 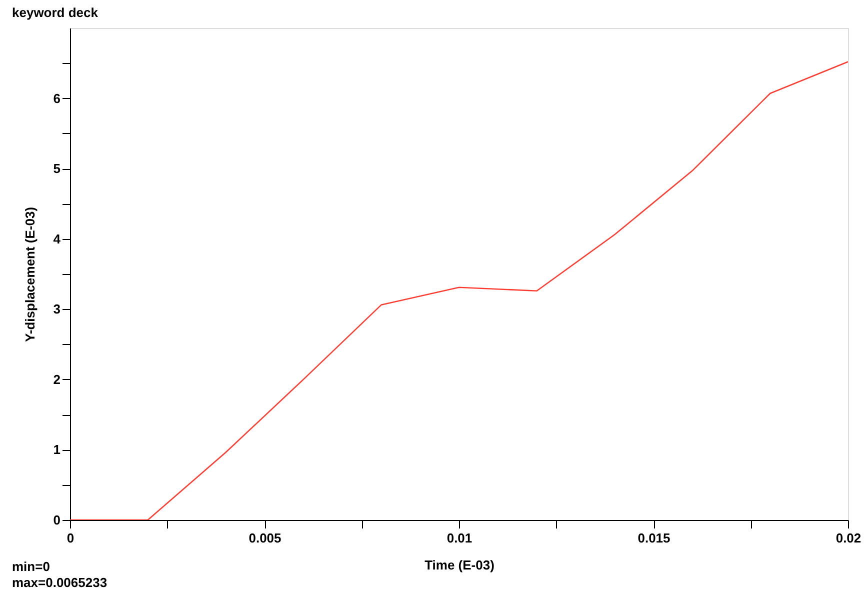 I want to click on text: min=0, so click(x=31, y=566).